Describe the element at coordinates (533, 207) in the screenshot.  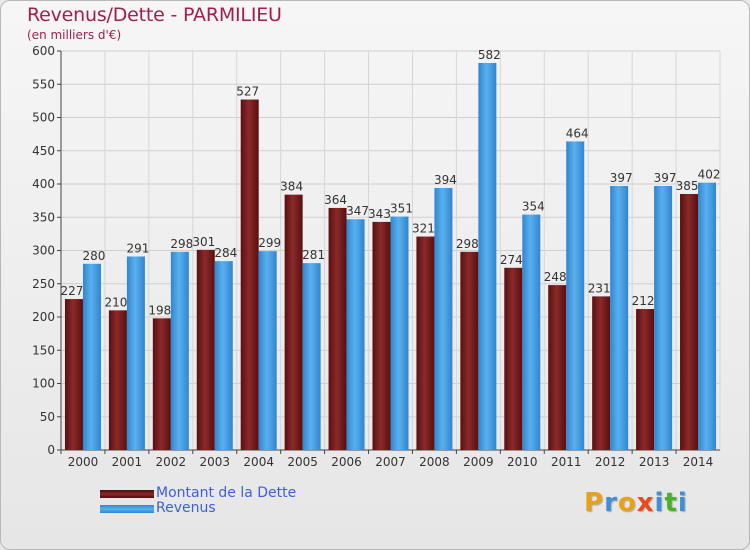
I see `data-label-revenus: 354` at that location.